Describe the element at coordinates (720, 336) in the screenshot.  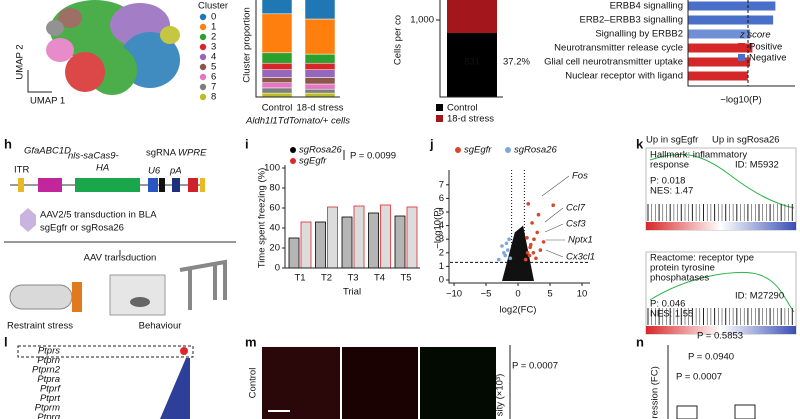
I see `p-value: P = 0.5853` at that location.